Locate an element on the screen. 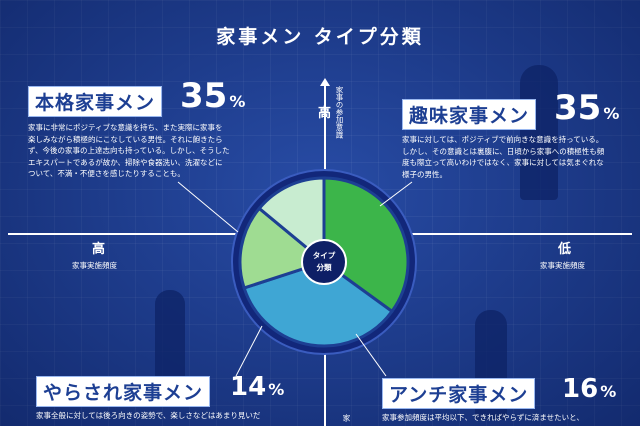 Image resolution: width=640 pixels, height=426 pixels. type-pct-yarasare: 14% is located at coordinates (257, 387).